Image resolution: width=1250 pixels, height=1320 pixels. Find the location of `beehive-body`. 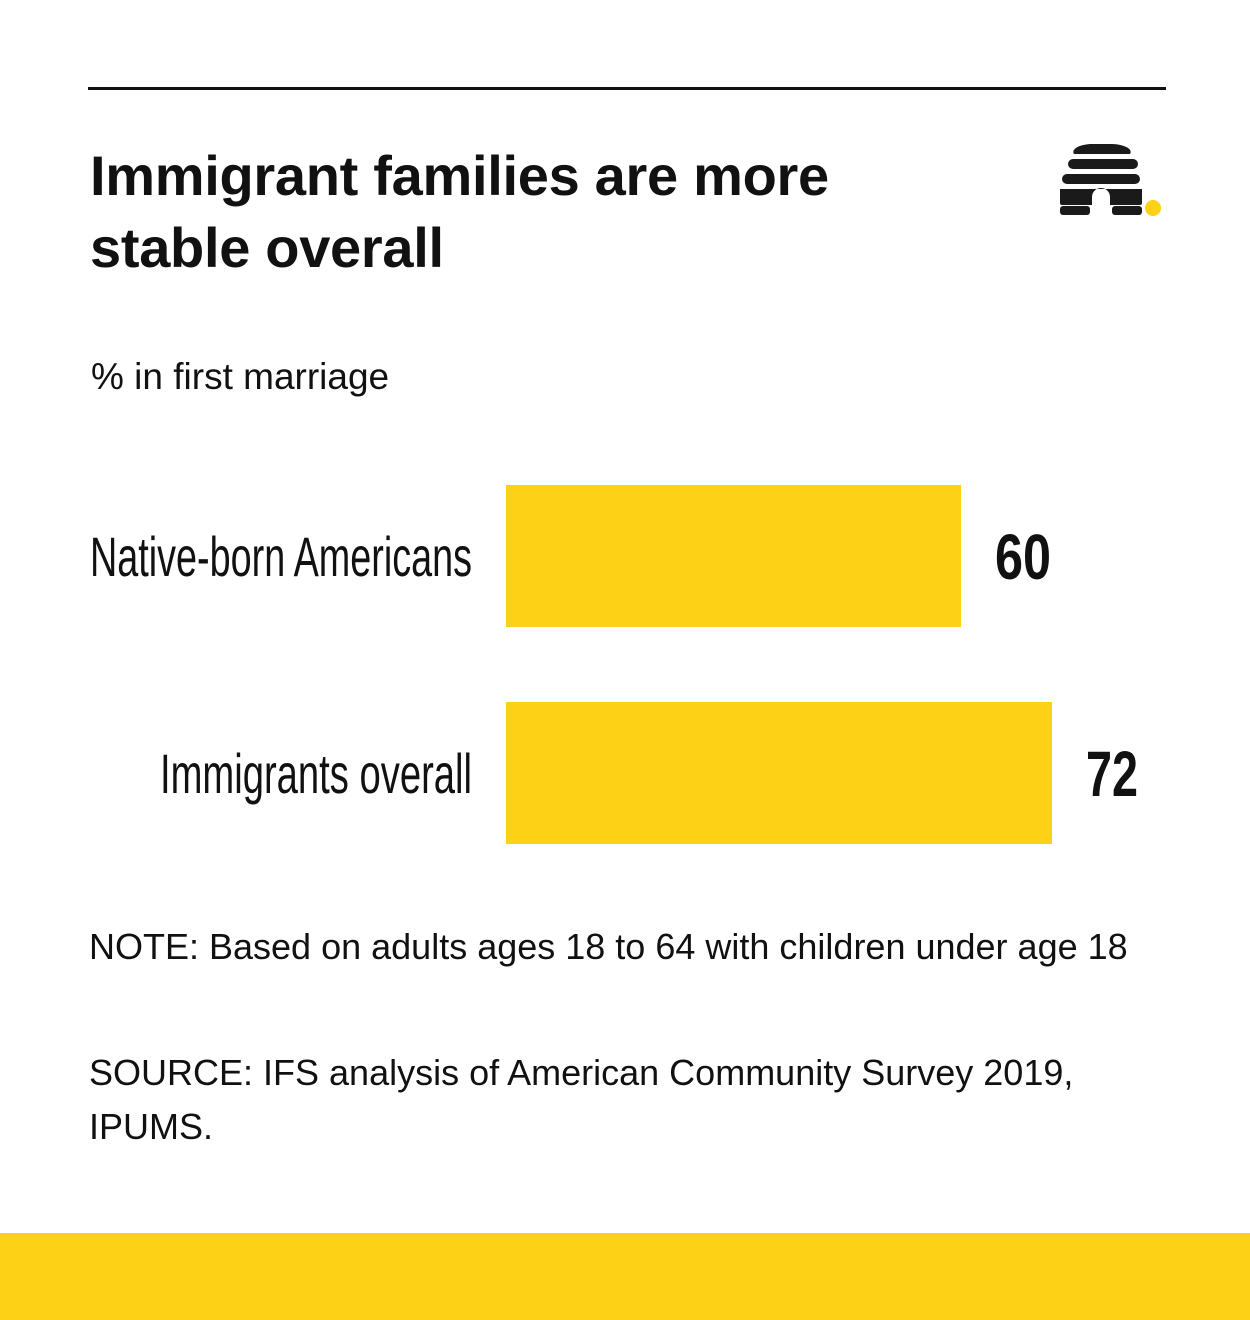

beehive-body is located at coordinates (1101, 179).